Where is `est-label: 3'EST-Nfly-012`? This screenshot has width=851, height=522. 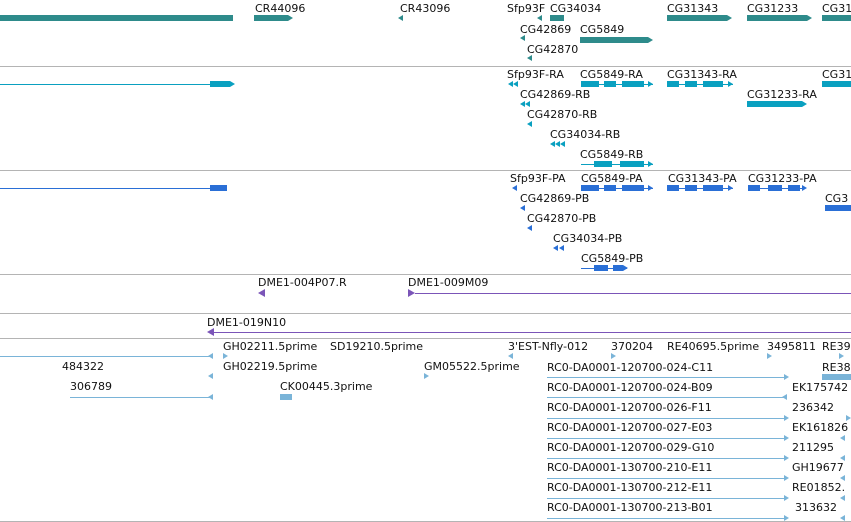 est-label: 3'EST-Nfly-012 is located at coordinates (548, 346).